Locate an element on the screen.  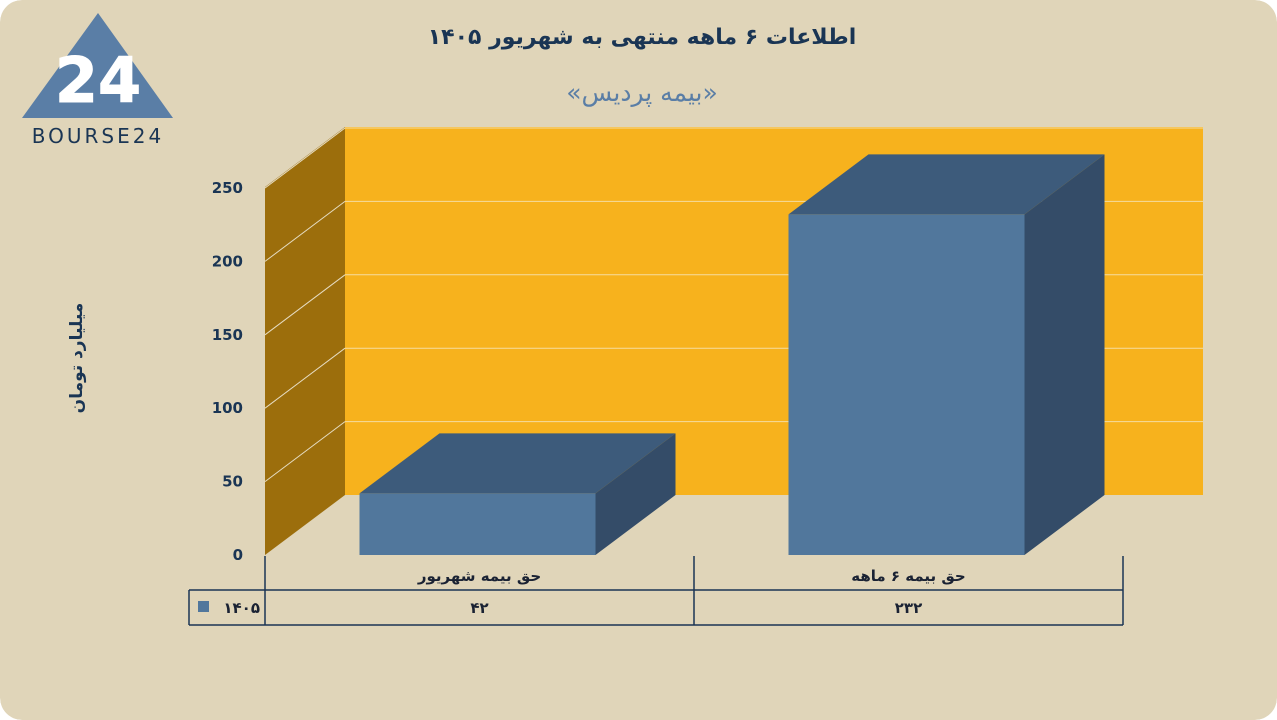
y-tick-label: 50 is located at coordinates (232, 482).